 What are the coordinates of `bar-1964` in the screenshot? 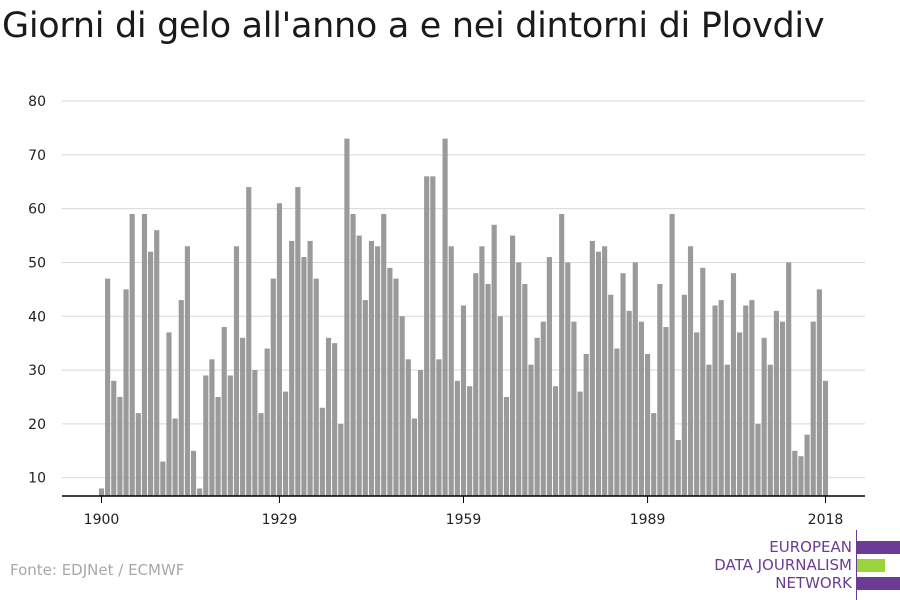 It's located at (494, 360).